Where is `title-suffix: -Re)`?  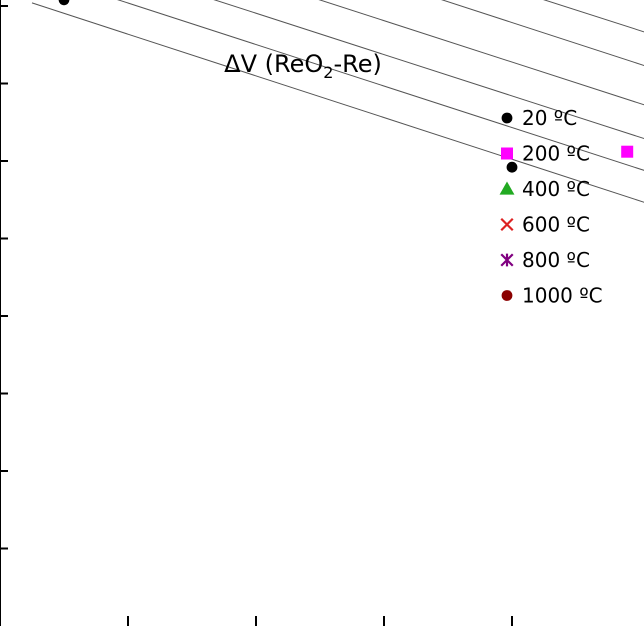 title-suffix: -Re) is located at coordinates (357, 64).